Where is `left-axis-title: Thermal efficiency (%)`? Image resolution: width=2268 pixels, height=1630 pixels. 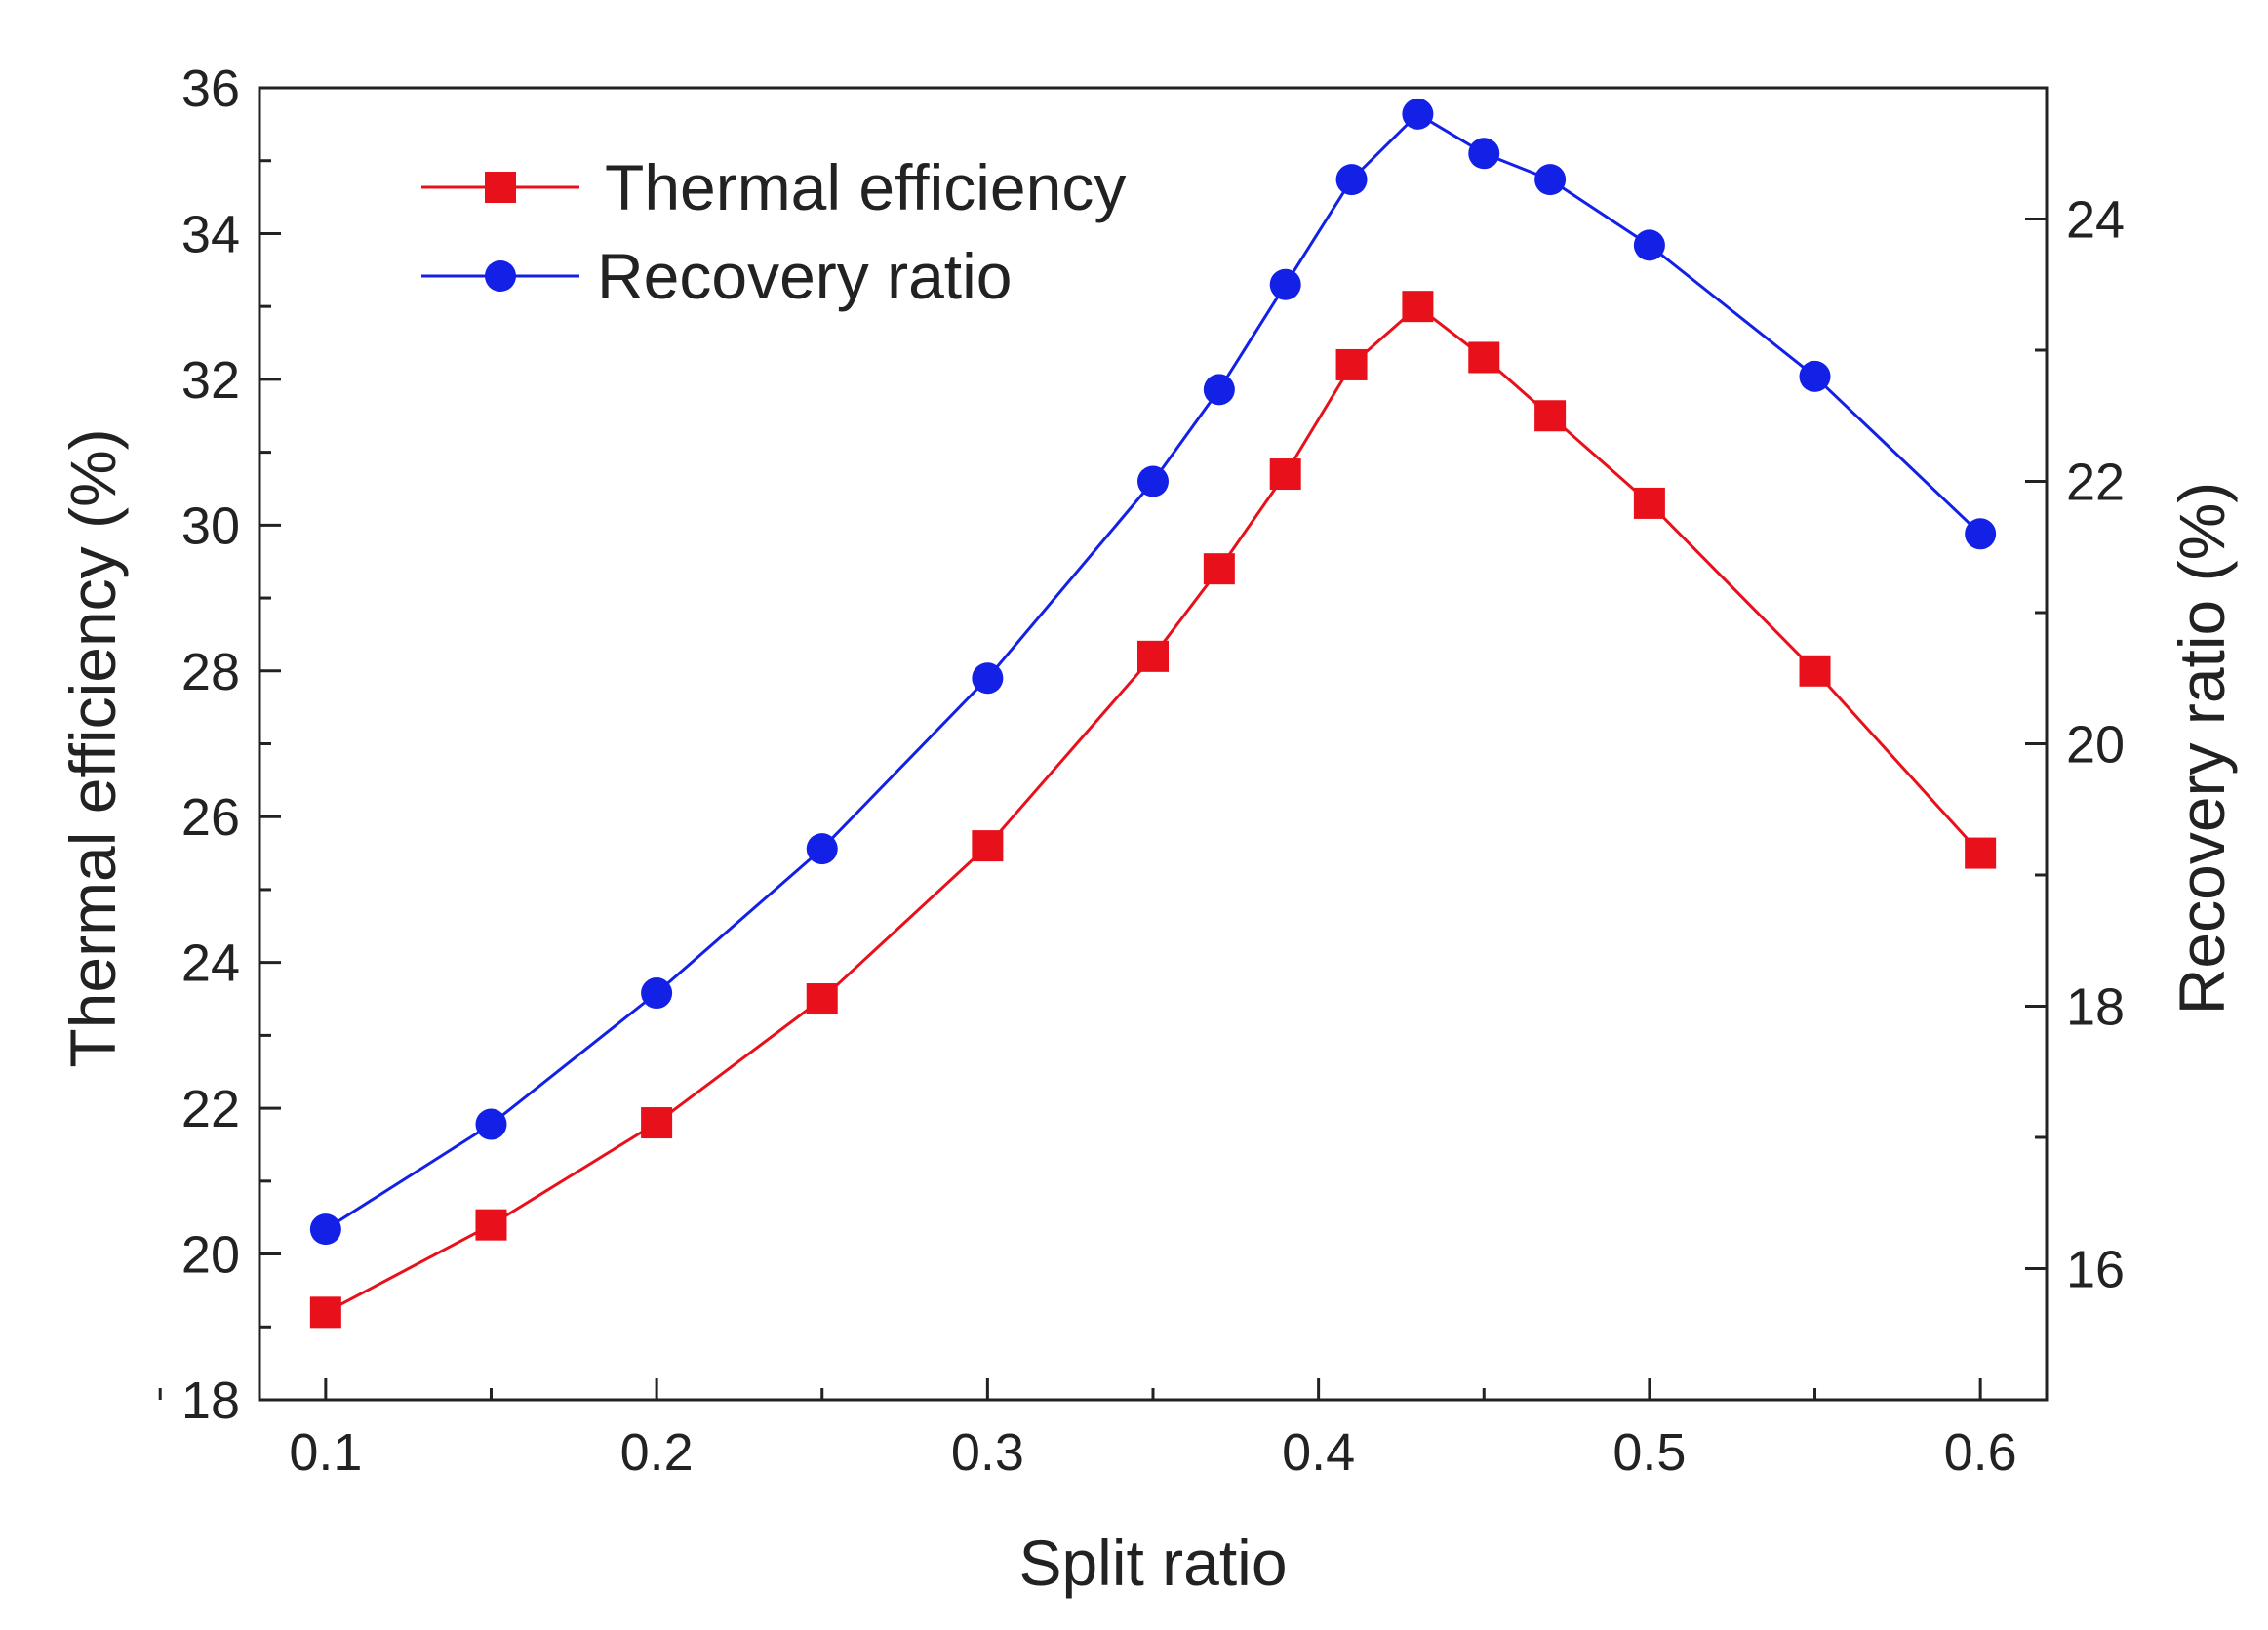 left-axis-title: Thermal efficiency (%) is located at coordinates (93, 747).